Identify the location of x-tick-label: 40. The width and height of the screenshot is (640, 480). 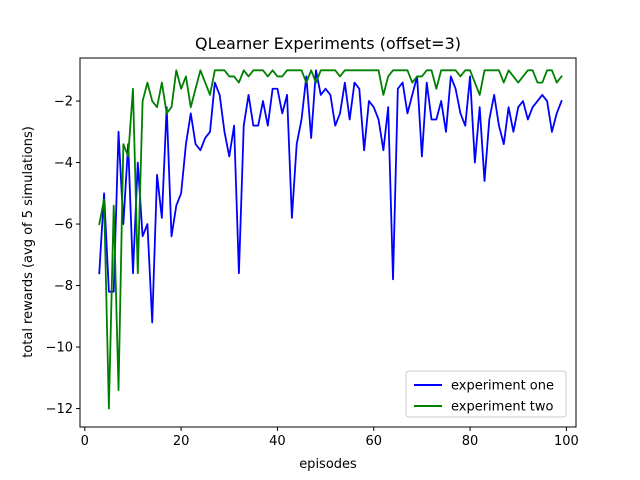
(277, 441).